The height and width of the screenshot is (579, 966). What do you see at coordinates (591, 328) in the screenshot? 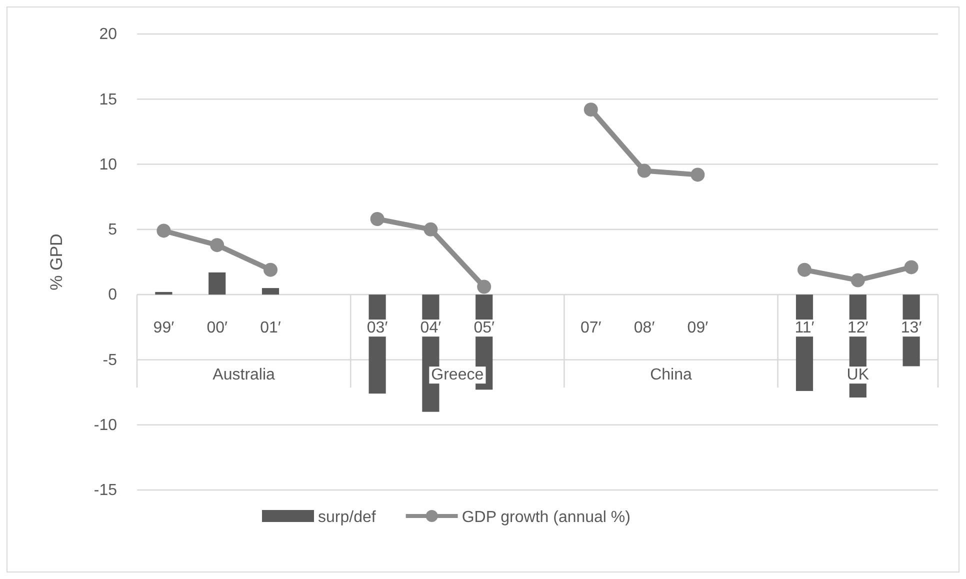
I see `x-tick-label: 07′` at bounding box center [591, 328].